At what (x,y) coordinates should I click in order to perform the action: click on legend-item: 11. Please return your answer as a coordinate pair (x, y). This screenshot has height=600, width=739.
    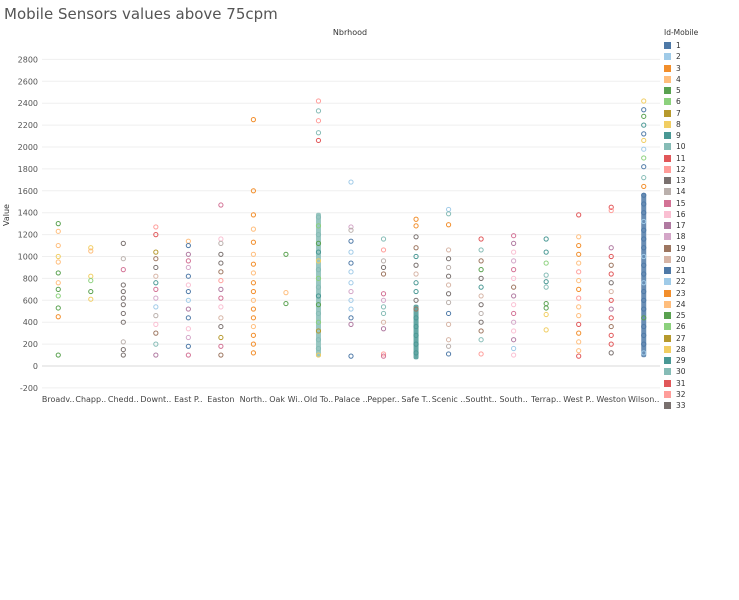
    Looking at the image, I should click on (701, 158).